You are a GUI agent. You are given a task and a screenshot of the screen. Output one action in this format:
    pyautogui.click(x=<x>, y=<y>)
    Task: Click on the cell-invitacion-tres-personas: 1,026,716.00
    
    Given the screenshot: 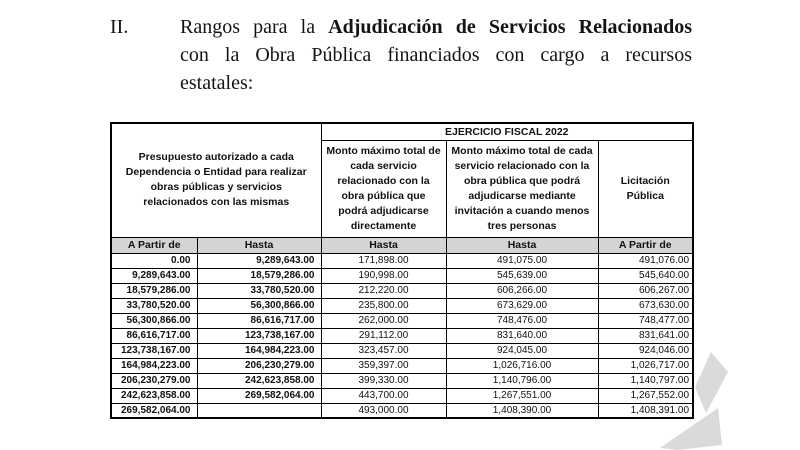 What is the action you would take?
    pyautogui.click(x=522, y=365)
    